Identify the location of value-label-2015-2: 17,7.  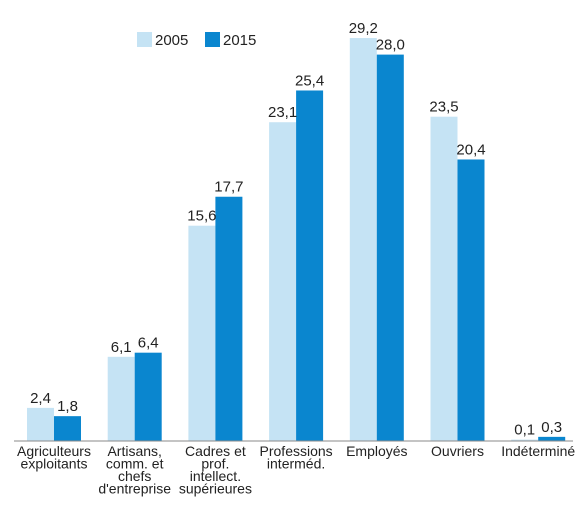
(228, 187).